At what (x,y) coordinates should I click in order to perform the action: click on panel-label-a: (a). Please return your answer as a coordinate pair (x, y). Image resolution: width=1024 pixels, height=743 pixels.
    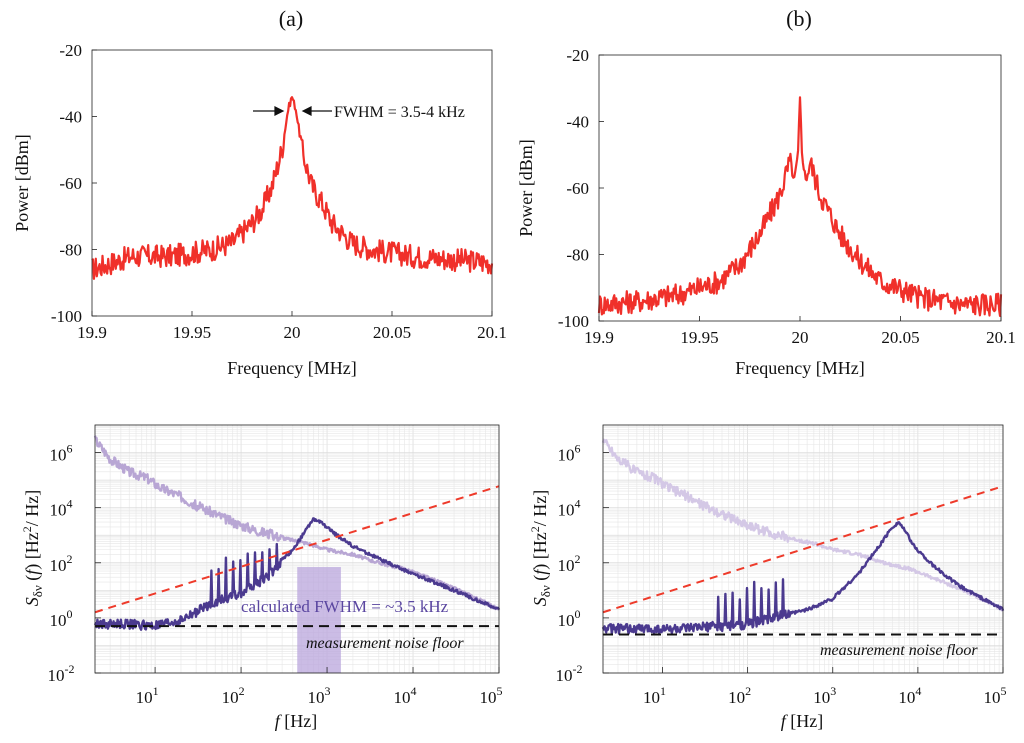
    Looking at the image, I should click on (291, 18).